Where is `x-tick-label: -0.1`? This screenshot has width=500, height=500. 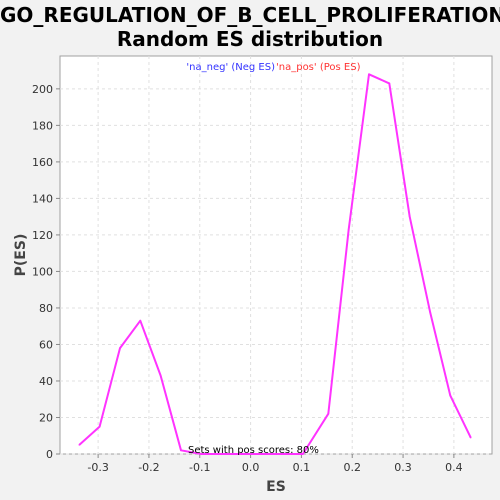 x-tick-label: -0.1 is located at coordinates (199, 467).